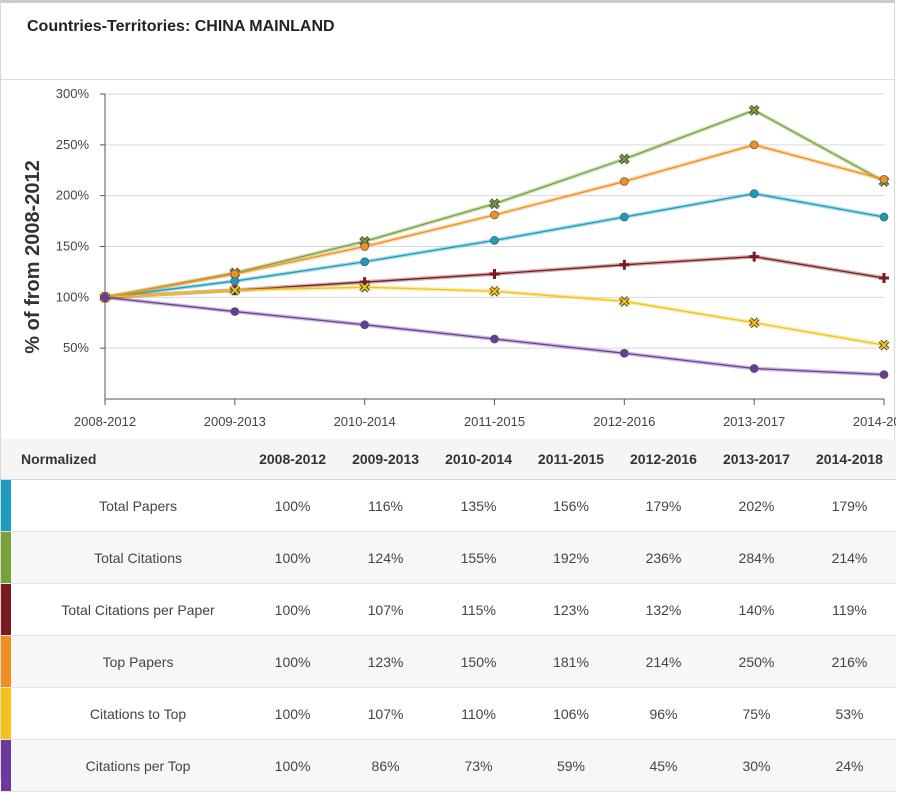  I want to click on y-tick-label: 200%, so click(73, 195).